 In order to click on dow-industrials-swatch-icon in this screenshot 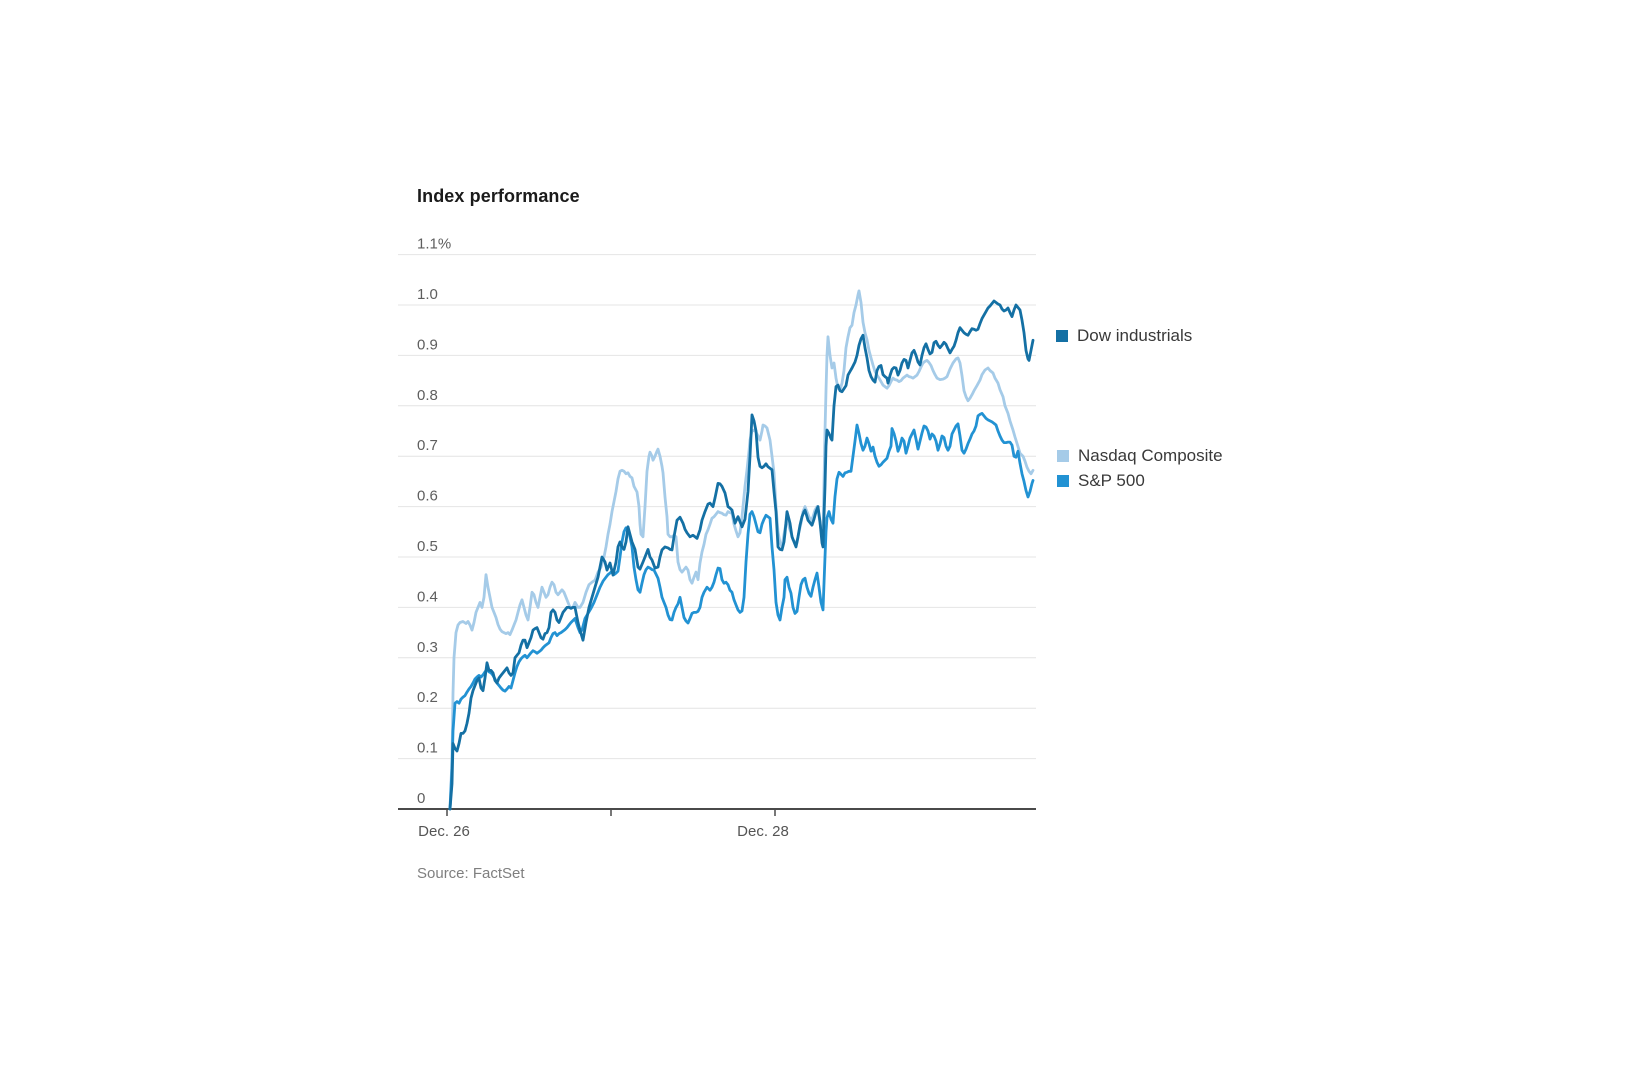, I will do `click(1062, 336)`.